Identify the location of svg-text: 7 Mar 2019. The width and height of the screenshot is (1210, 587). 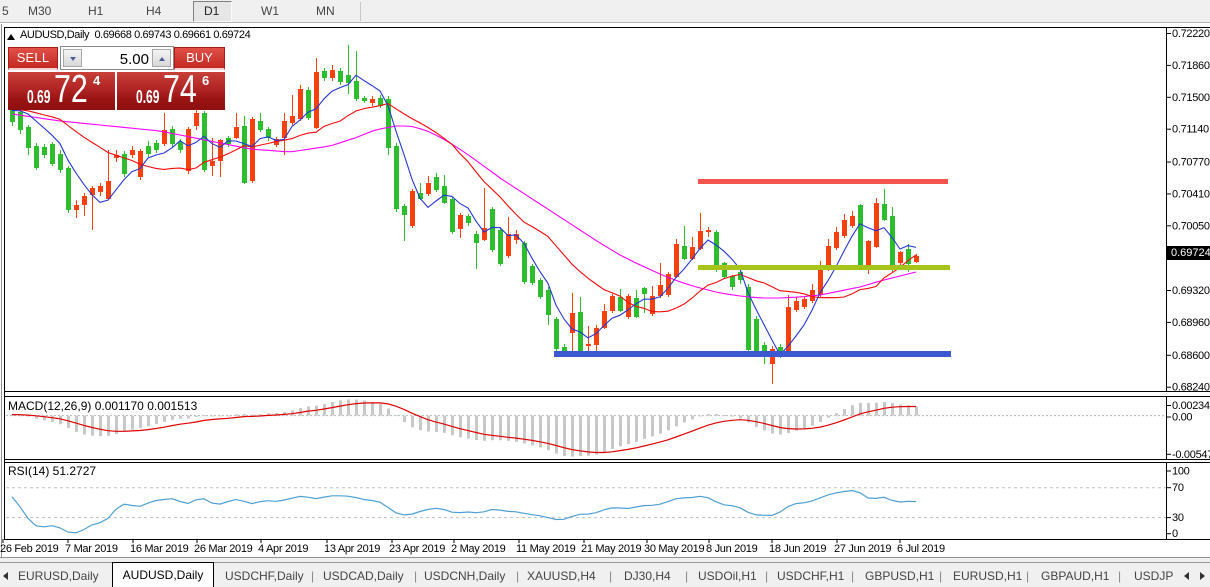
(91, 549).